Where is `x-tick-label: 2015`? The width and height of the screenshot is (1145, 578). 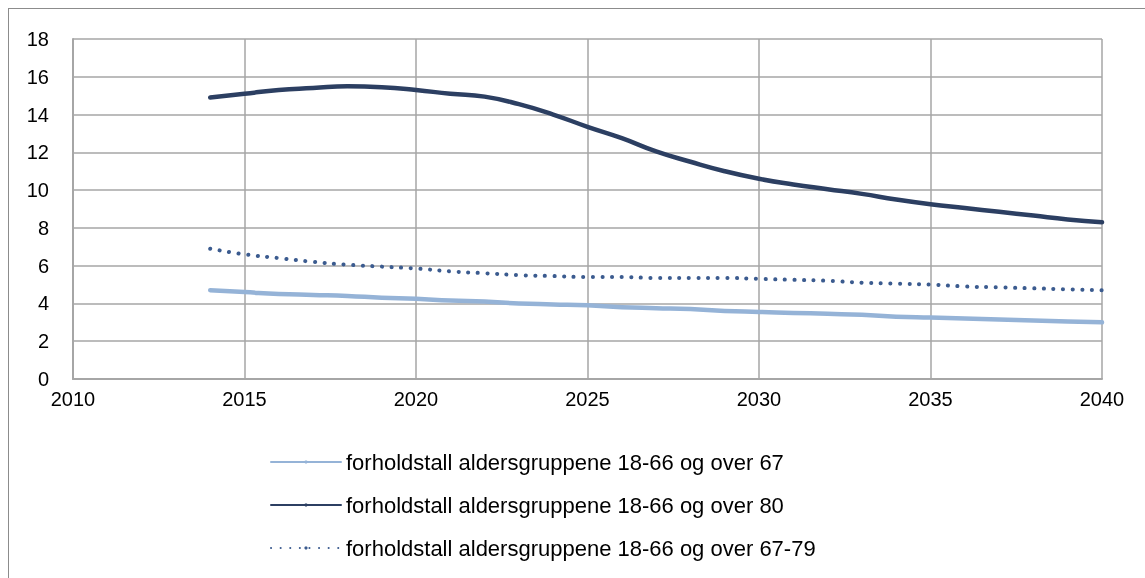
x-tick-label: 2015 is located at coordinates (244, 399).